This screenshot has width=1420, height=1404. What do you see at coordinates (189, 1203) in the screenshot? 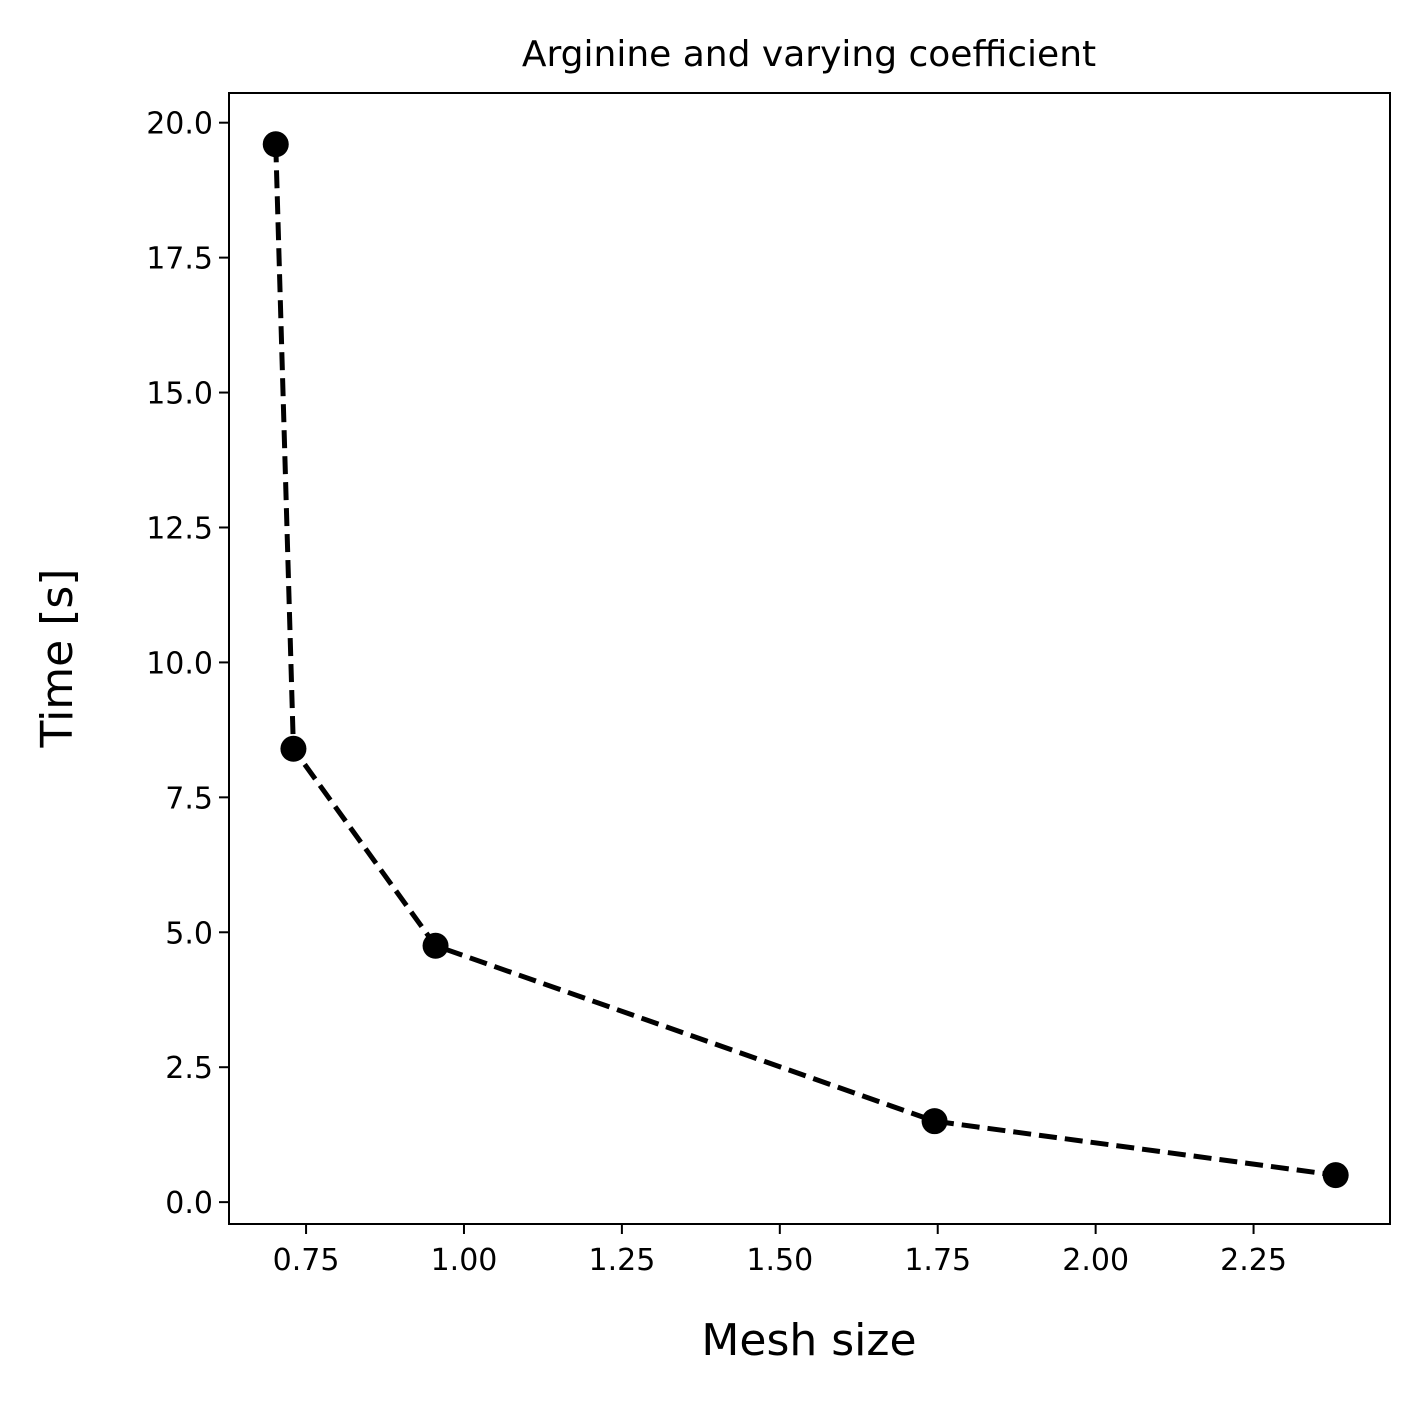
I see `y-tick-label: 0.0` at bounding box center [189, 1203].